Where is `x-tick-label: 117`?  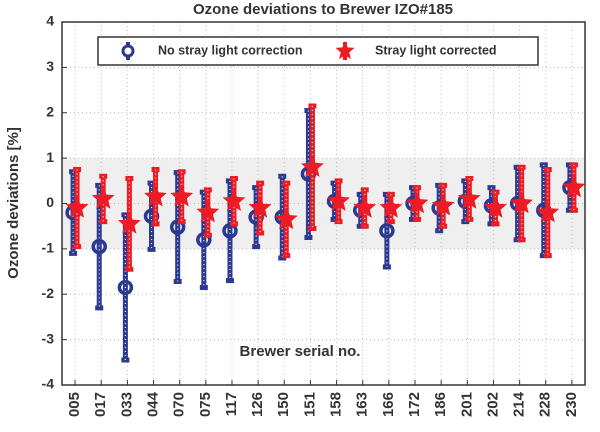
x-tick-label: 117 is located at coordinates (231, 404).